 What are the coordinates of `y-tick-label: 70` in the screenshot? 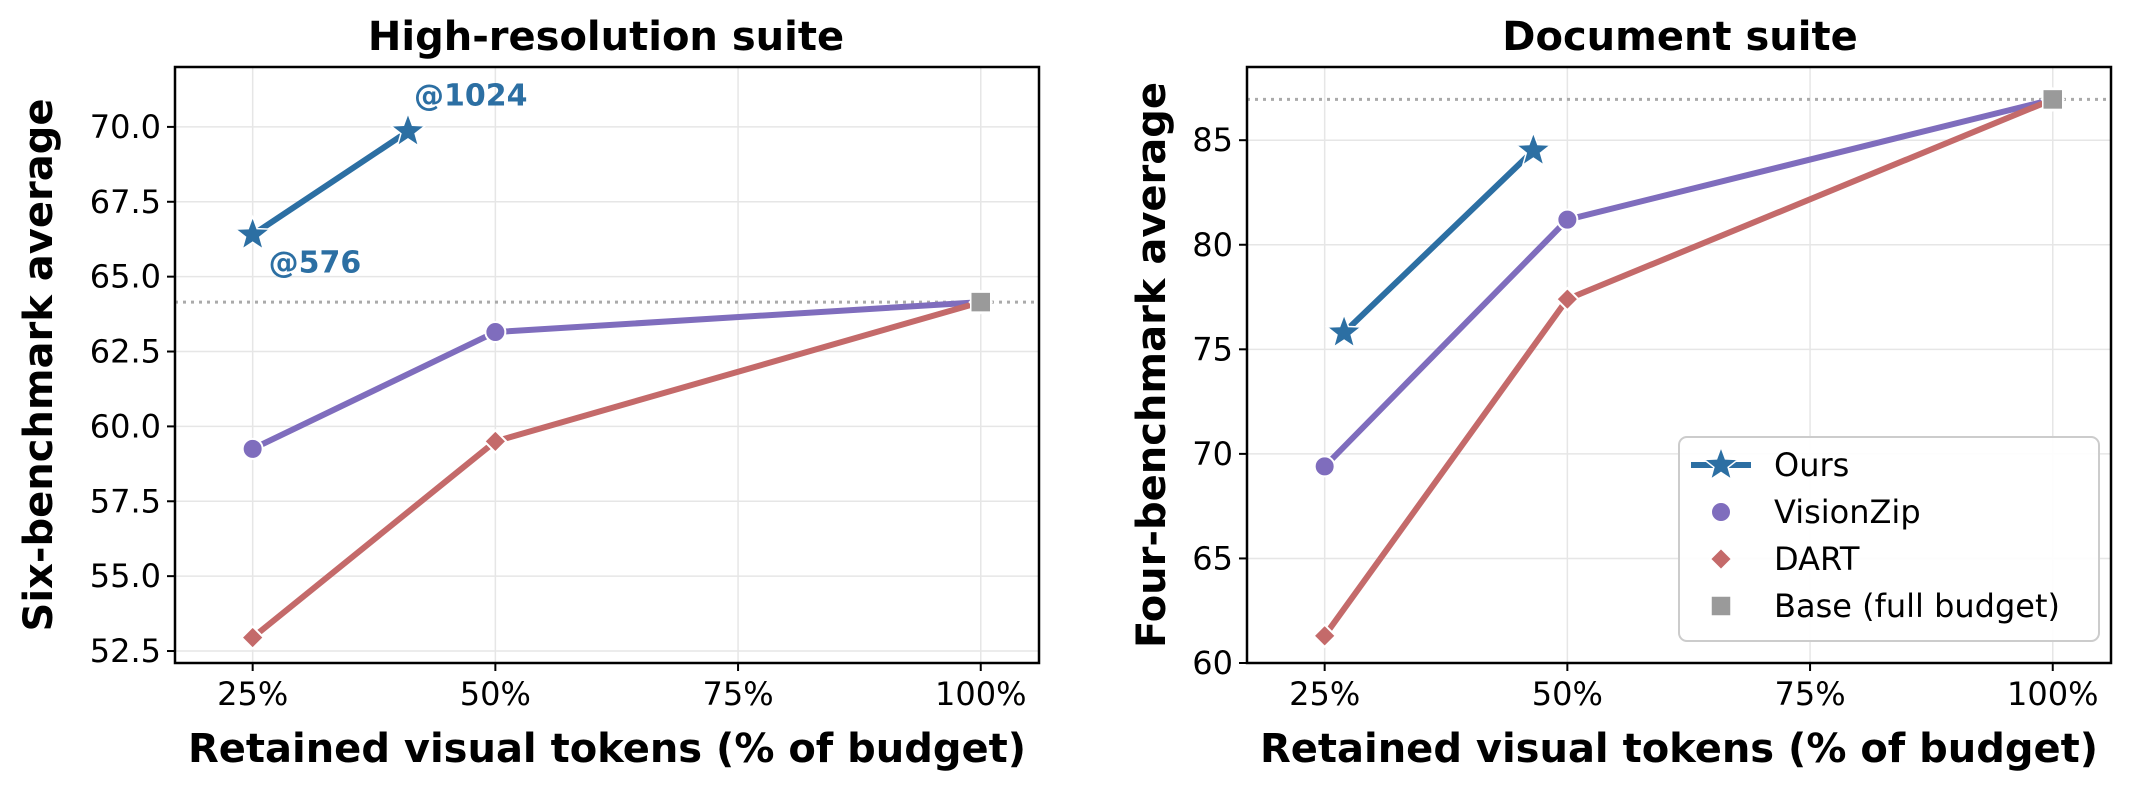 It's located at (1212, 454).